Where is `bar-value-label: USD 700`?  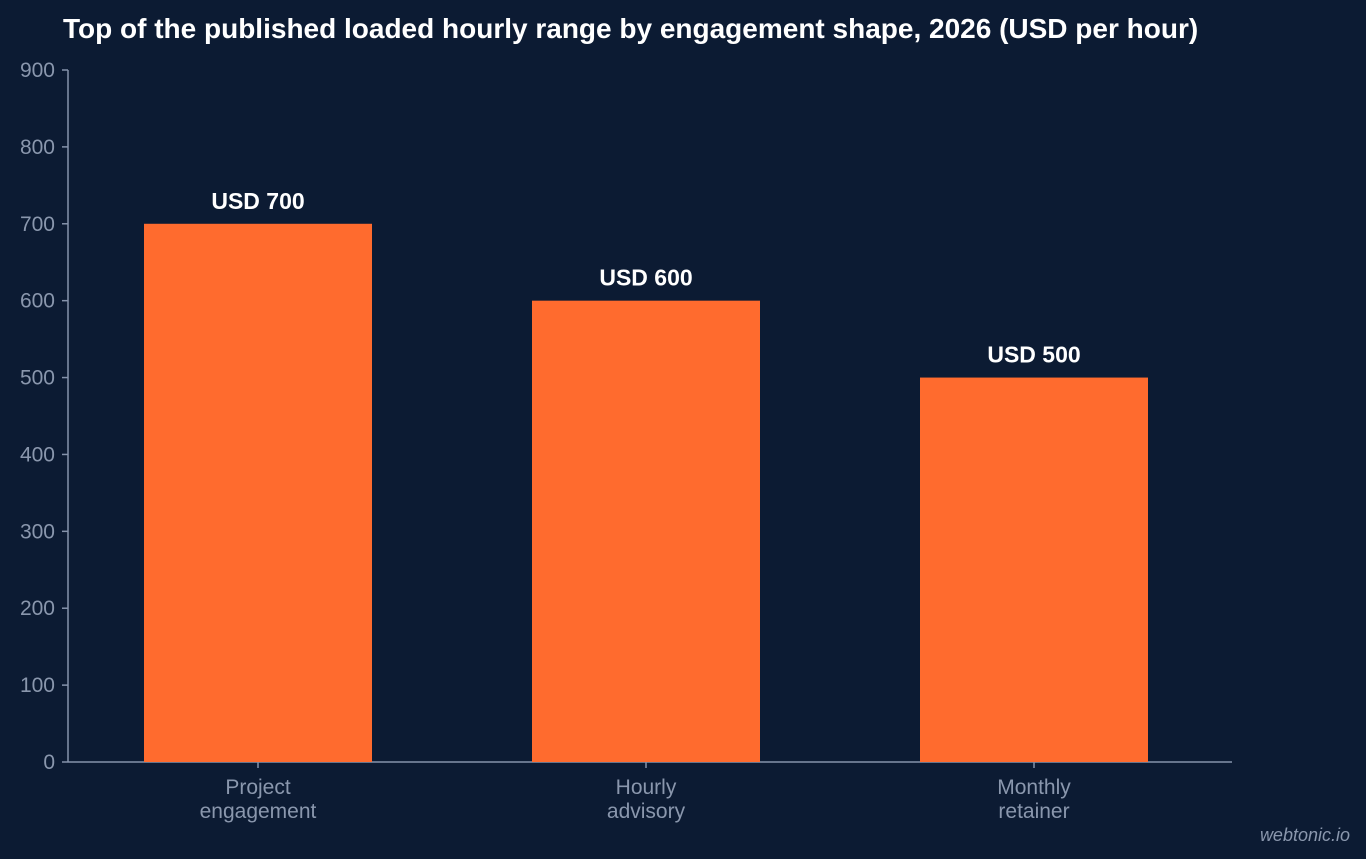 bar-value-label: USD 700 is located at coordinates (257, 201).